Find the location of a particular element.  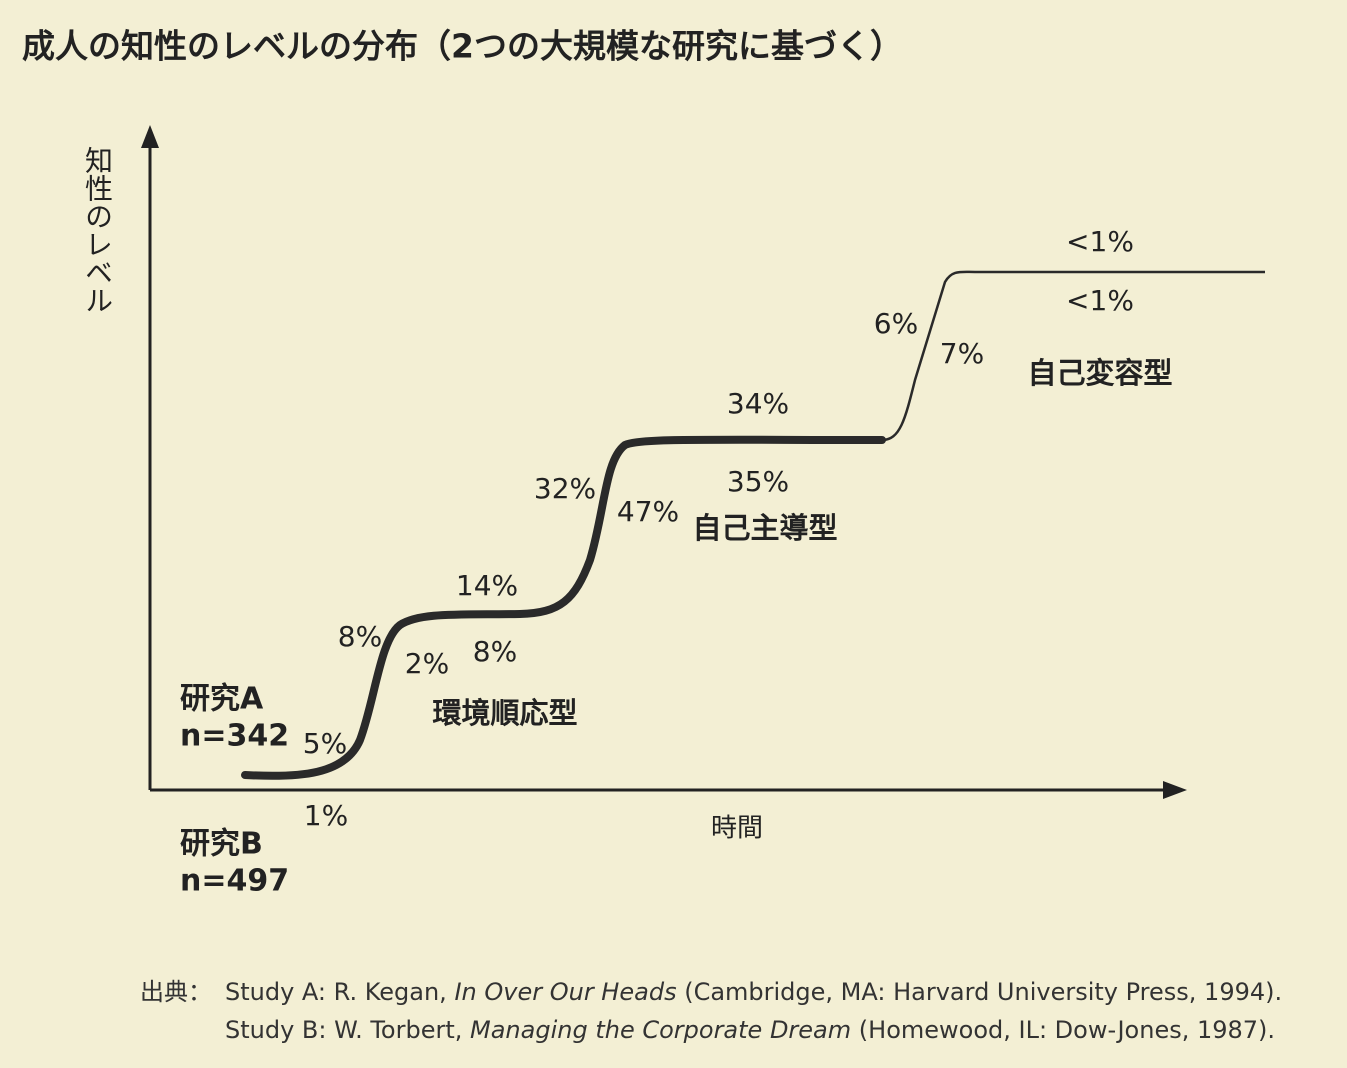

title: 成人の知性のレベルの分布（2つの大規模な研究に基づく） is located at coordinates (462, 46).